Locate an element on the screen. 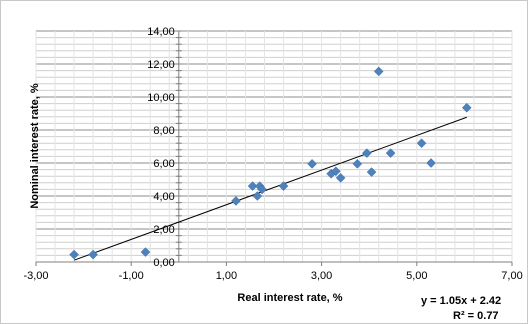 The image size is (528, 324). trend-r-squared: R² = 0.77 is located at coordinates (476, 316).